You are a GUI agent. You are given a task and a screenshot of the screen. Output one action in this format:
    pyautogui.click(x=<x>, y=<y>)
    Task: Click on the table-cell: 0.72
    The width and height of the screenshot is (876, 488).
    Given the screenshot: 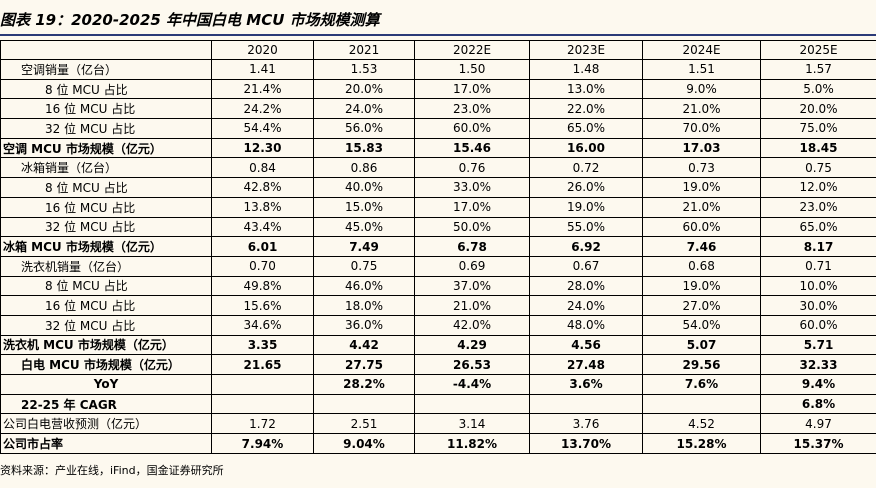 What is the action you would take?
    pyautogui.click(x=586, y=168)
    